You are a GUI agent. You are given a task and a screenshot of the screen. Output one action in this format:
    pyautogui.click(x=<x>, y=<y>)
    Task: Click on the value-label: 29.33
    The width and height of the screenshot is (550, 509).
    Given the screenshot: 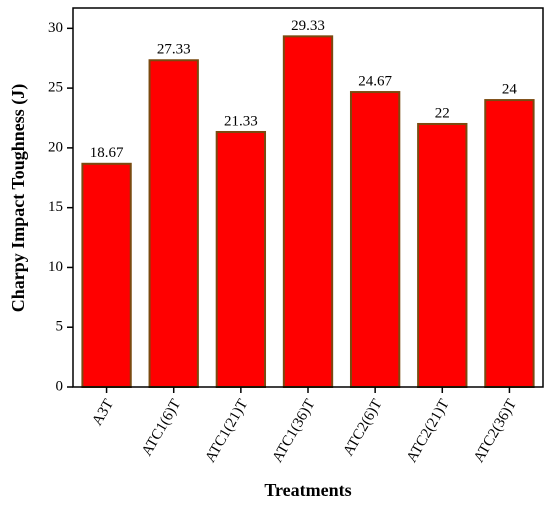 What is the action you would take?
    pyautogui.click(x=308, y=26)
    